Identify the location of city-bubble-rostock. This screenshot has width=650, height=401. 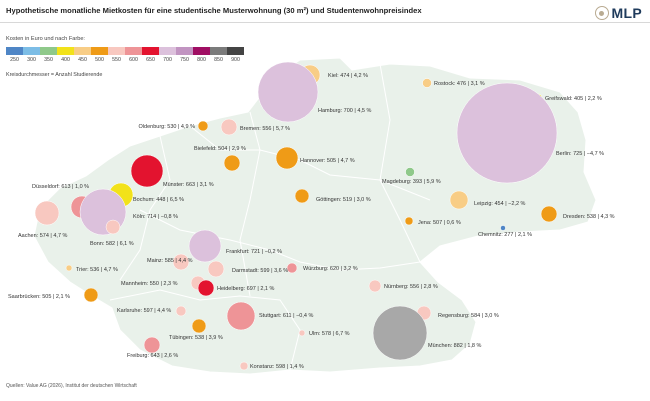
(427, 83).